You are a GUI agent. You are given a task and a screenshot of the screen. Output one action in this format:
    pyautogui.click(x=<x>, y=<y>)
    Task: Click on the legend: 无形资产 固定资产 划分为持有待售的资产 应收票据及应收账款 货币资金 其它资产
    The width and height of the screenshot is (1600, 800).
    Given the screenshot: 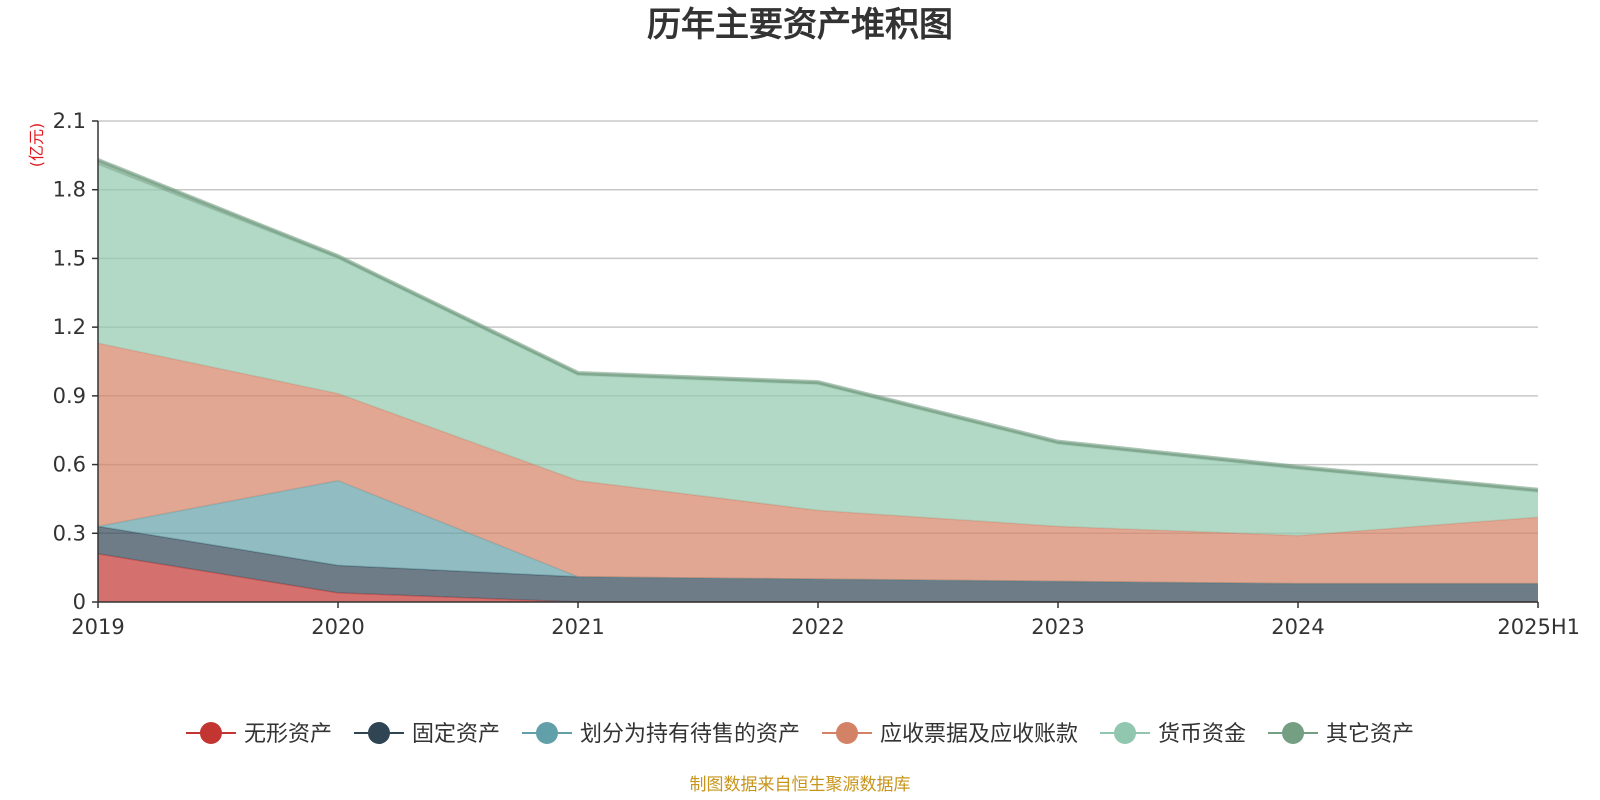 What is the action you would take?
    pyautogui.click(x=799, y=734)
    